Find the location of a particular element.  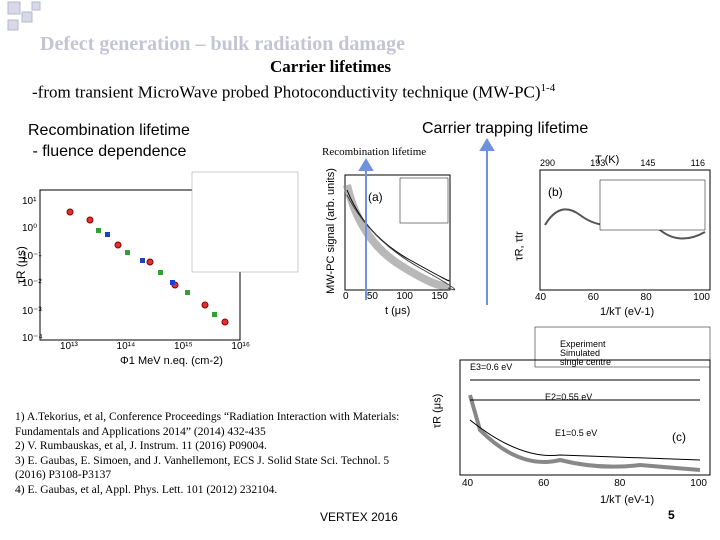

fluence-plot is located at coordinates (169, 256).